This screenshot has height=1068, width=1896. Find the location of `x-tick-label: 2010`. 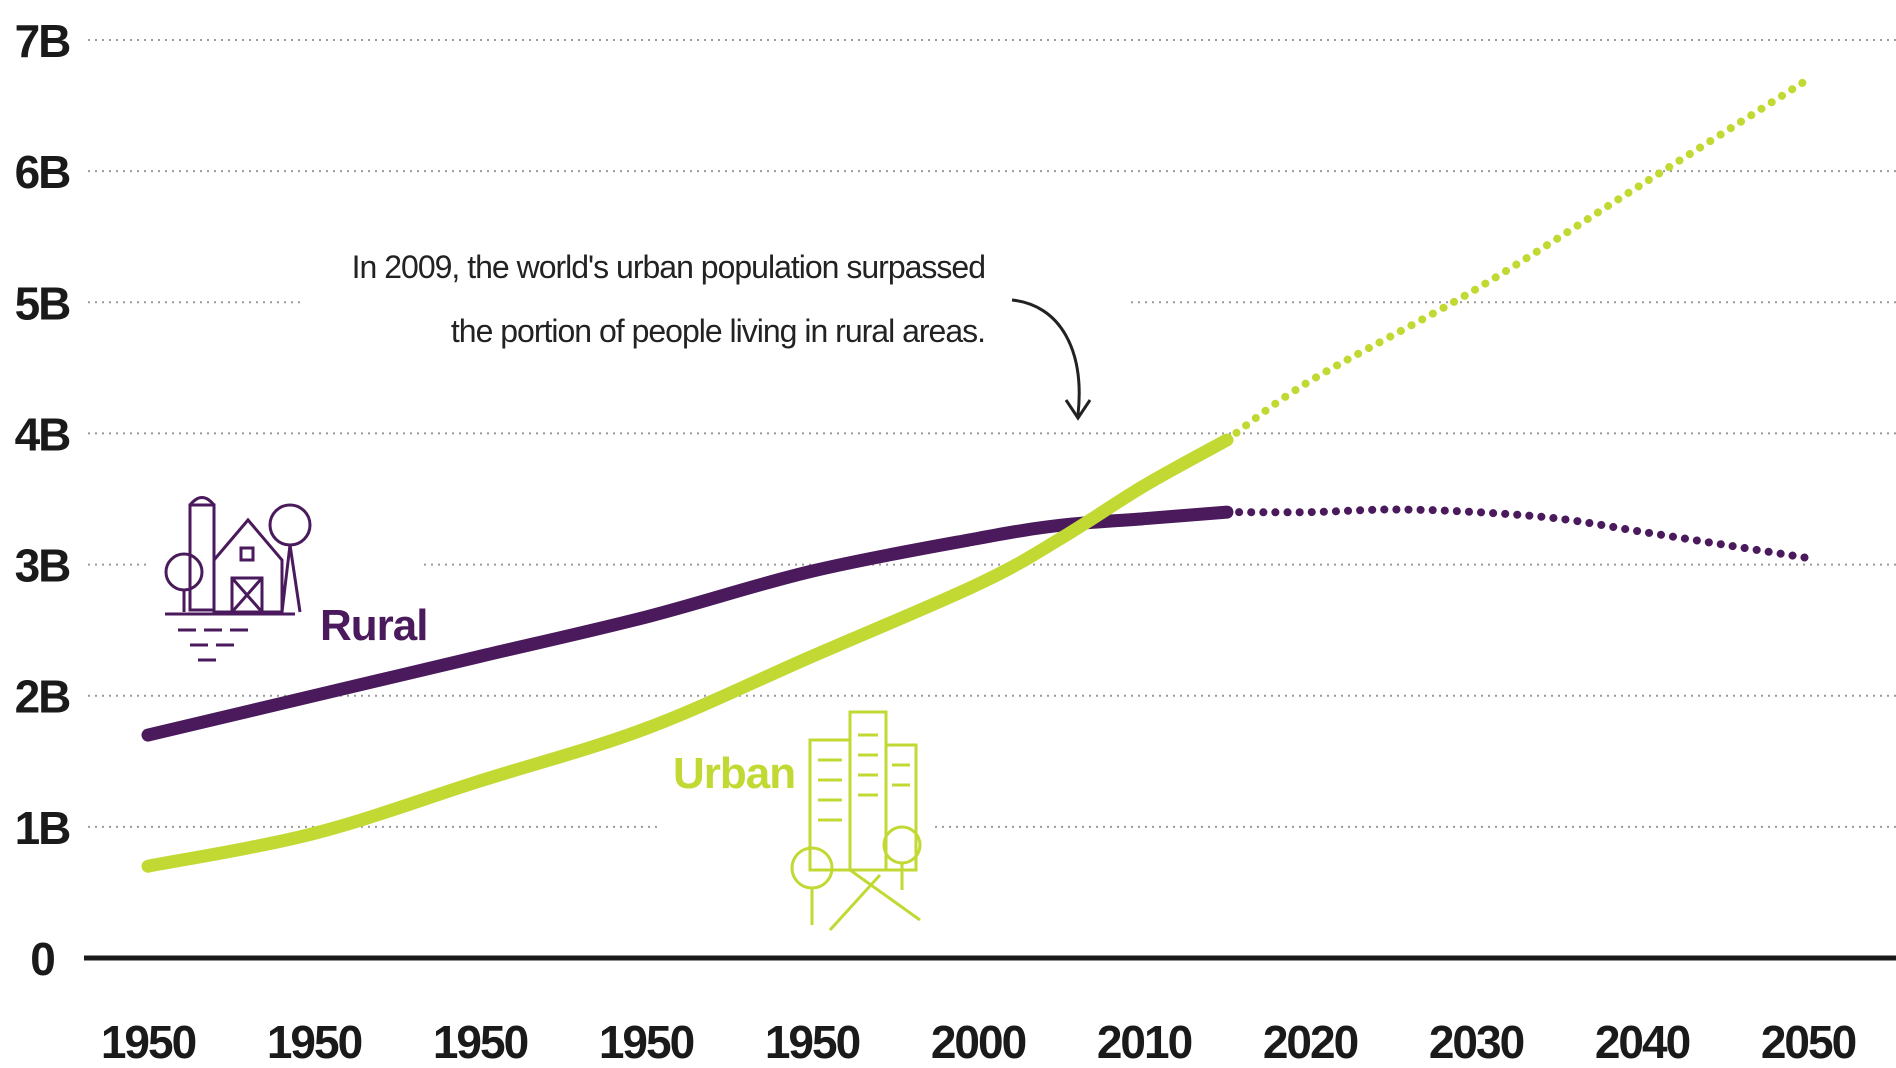

x-tick-label: 2010 is located at coordinates (1144, 1042).